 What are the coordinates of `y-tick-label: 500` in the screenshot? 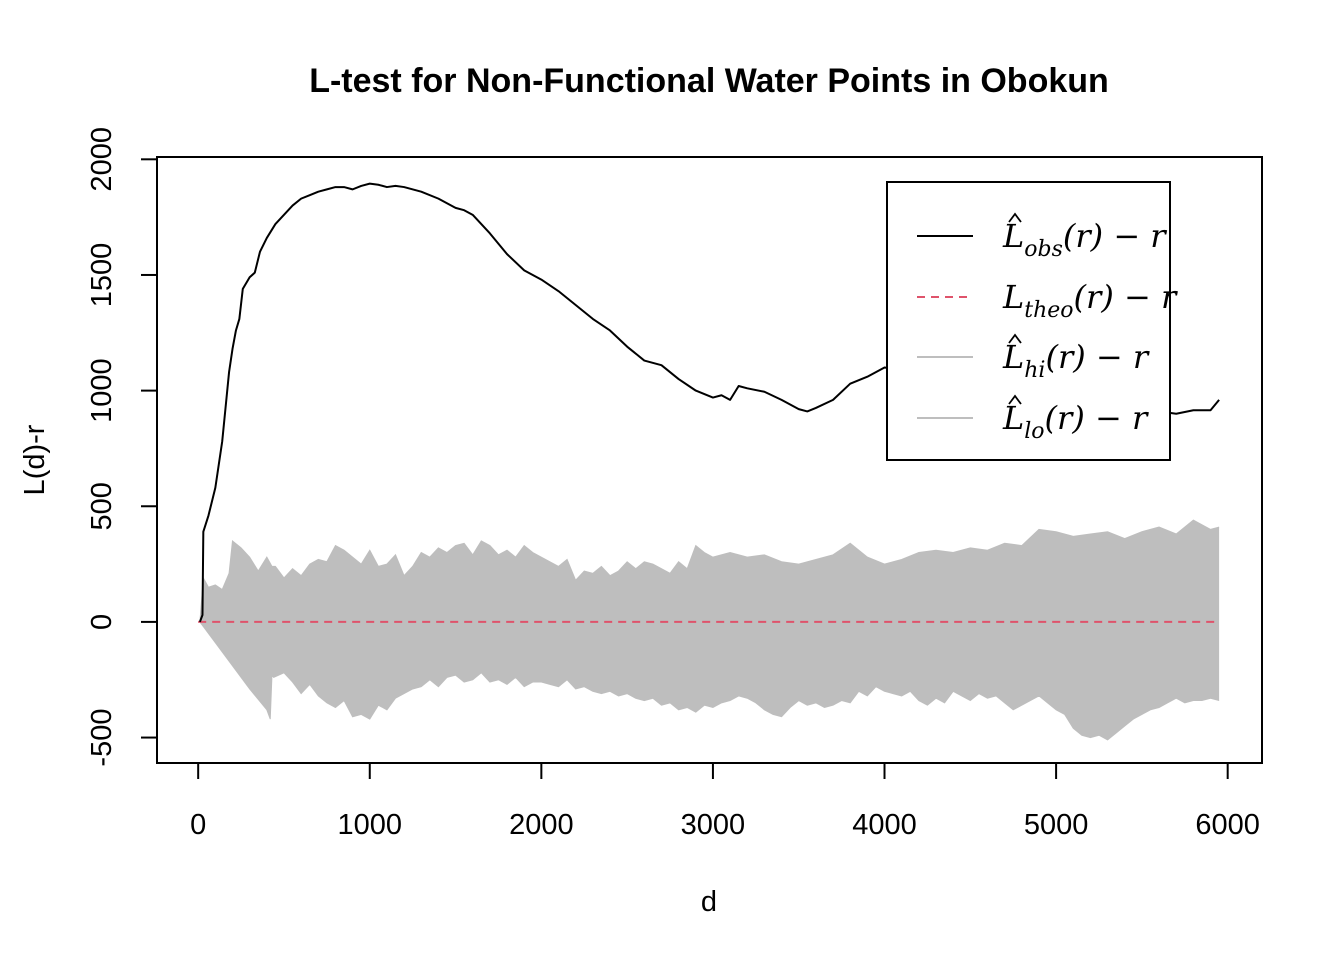 It's located at (102, 506).